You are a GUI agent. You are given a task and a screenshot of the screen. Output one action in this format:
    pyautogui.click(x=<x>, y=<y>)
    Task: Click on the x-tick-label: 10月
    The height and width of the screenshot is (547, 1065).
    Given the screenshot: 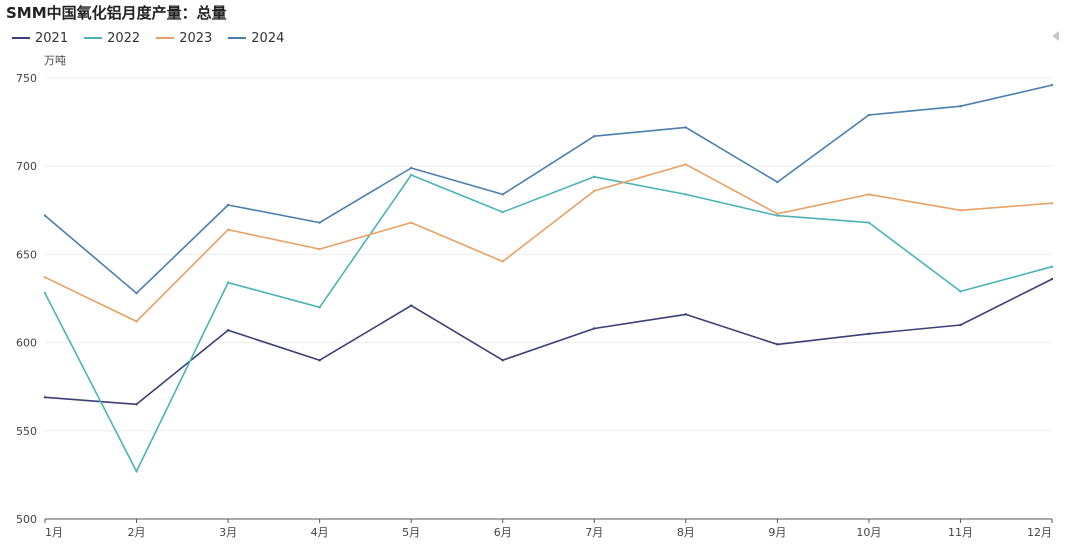 What is the action you would take?
    pyautogui.click(x=868, y=532)
    